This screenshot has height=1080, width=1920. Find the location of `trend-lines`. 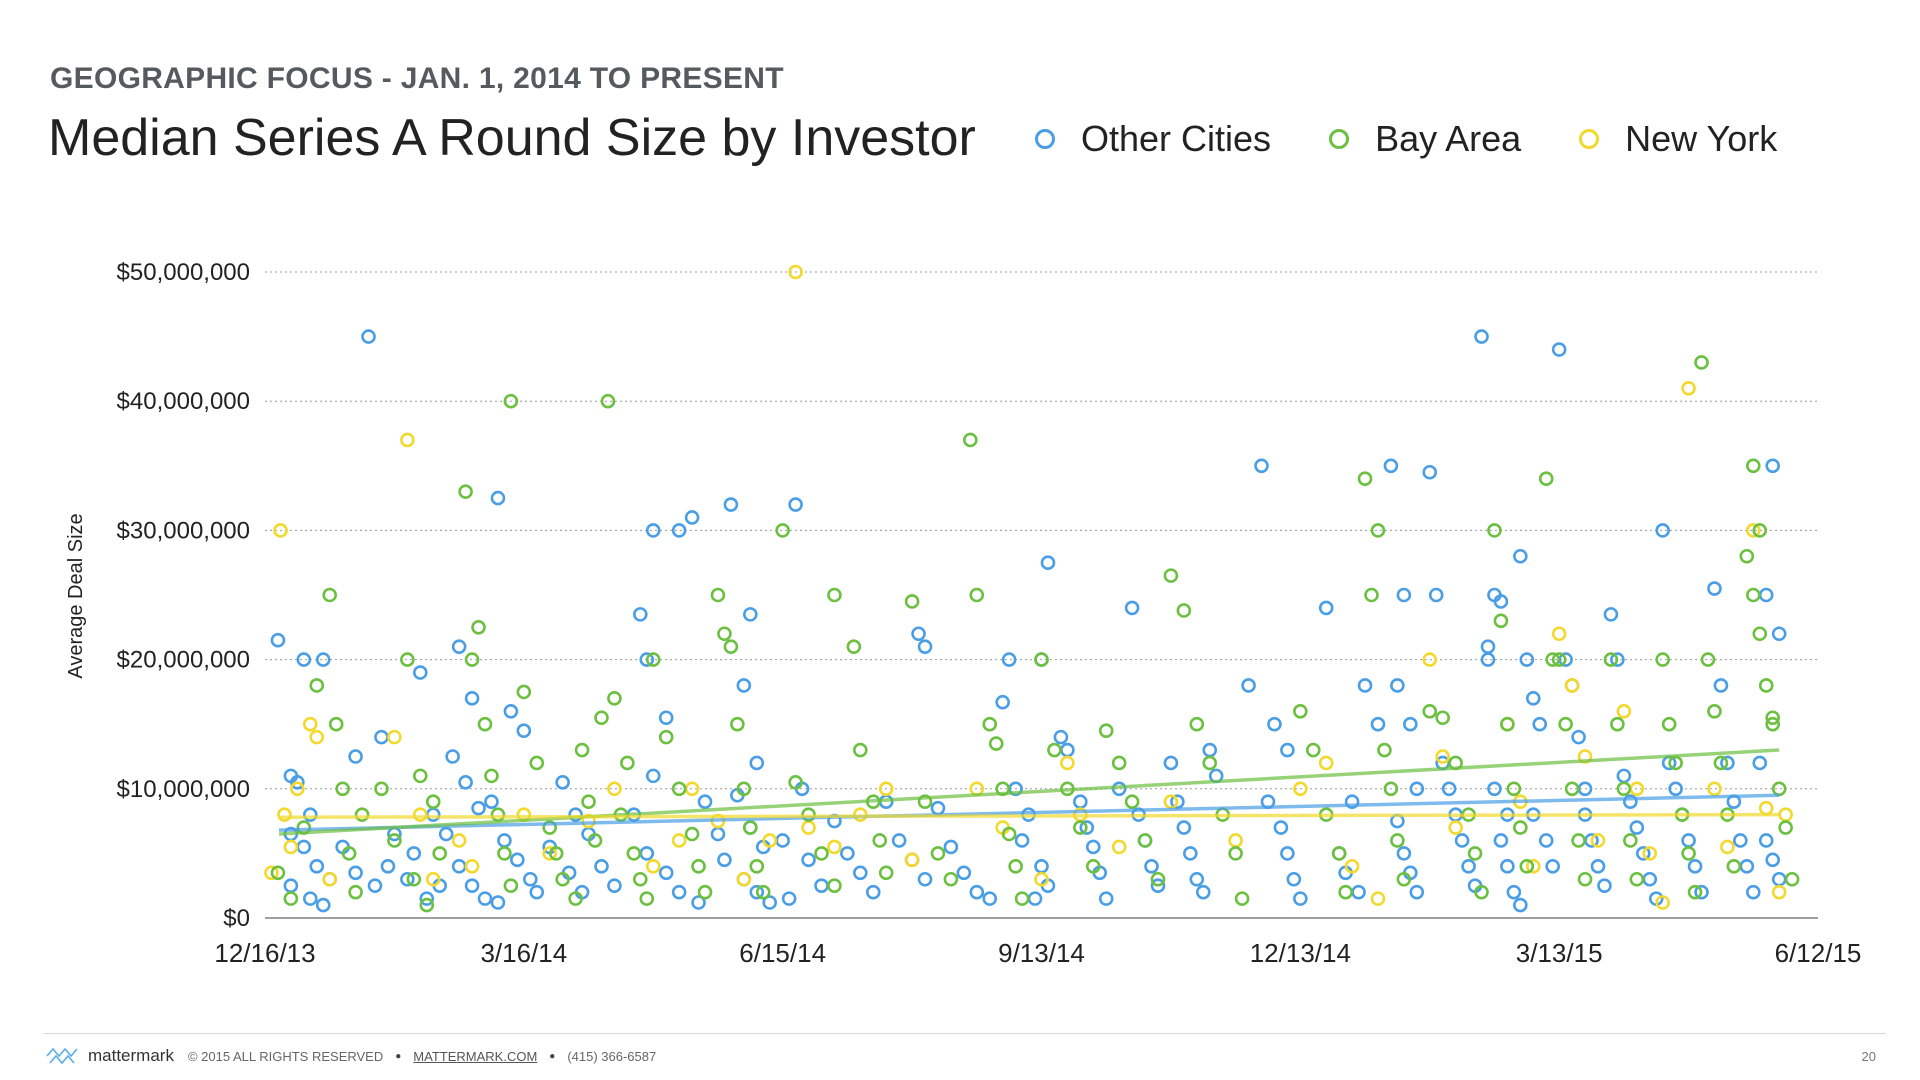

trend-lines is located at coordinates (1029, 792).